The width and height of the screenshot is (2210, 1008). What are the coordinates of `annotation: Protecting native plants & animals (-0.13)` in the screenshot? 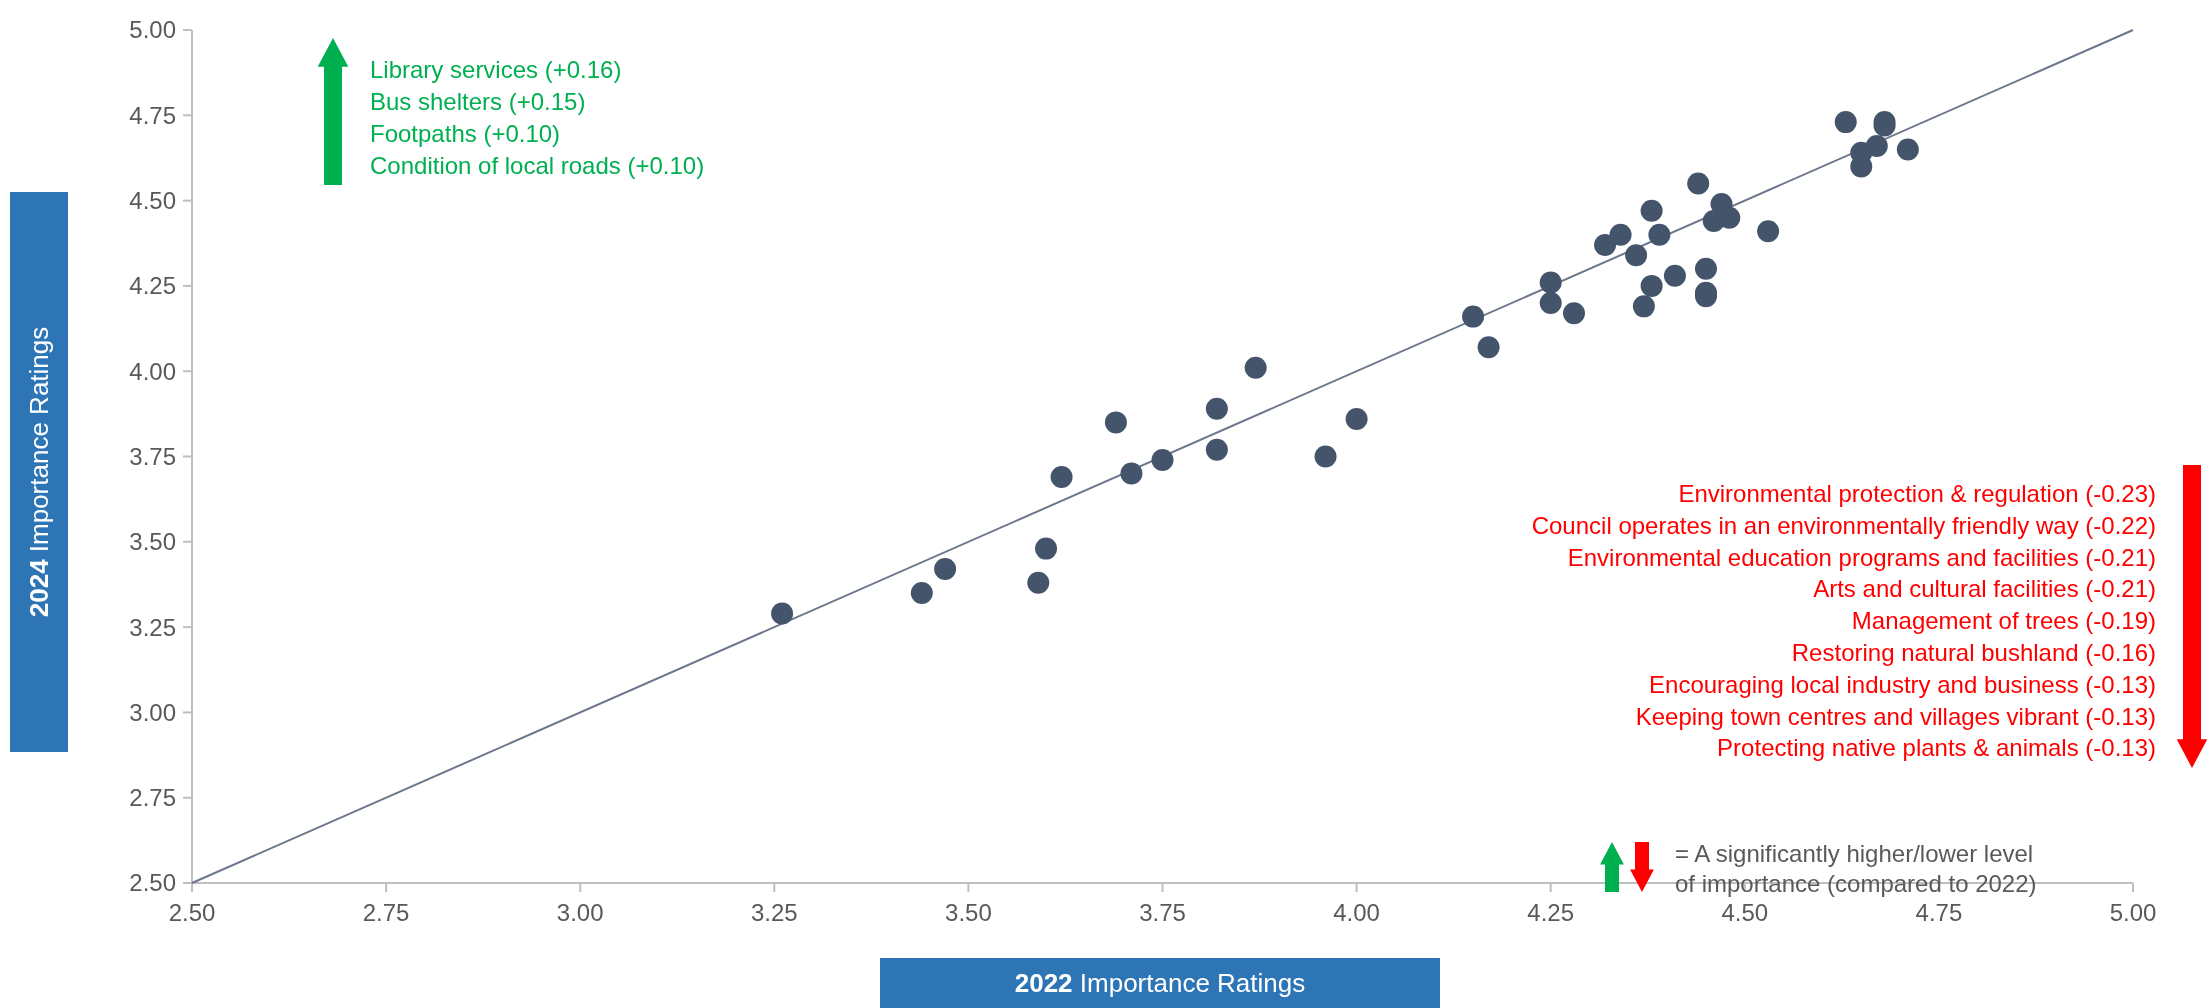 It's located at (1936, 748).